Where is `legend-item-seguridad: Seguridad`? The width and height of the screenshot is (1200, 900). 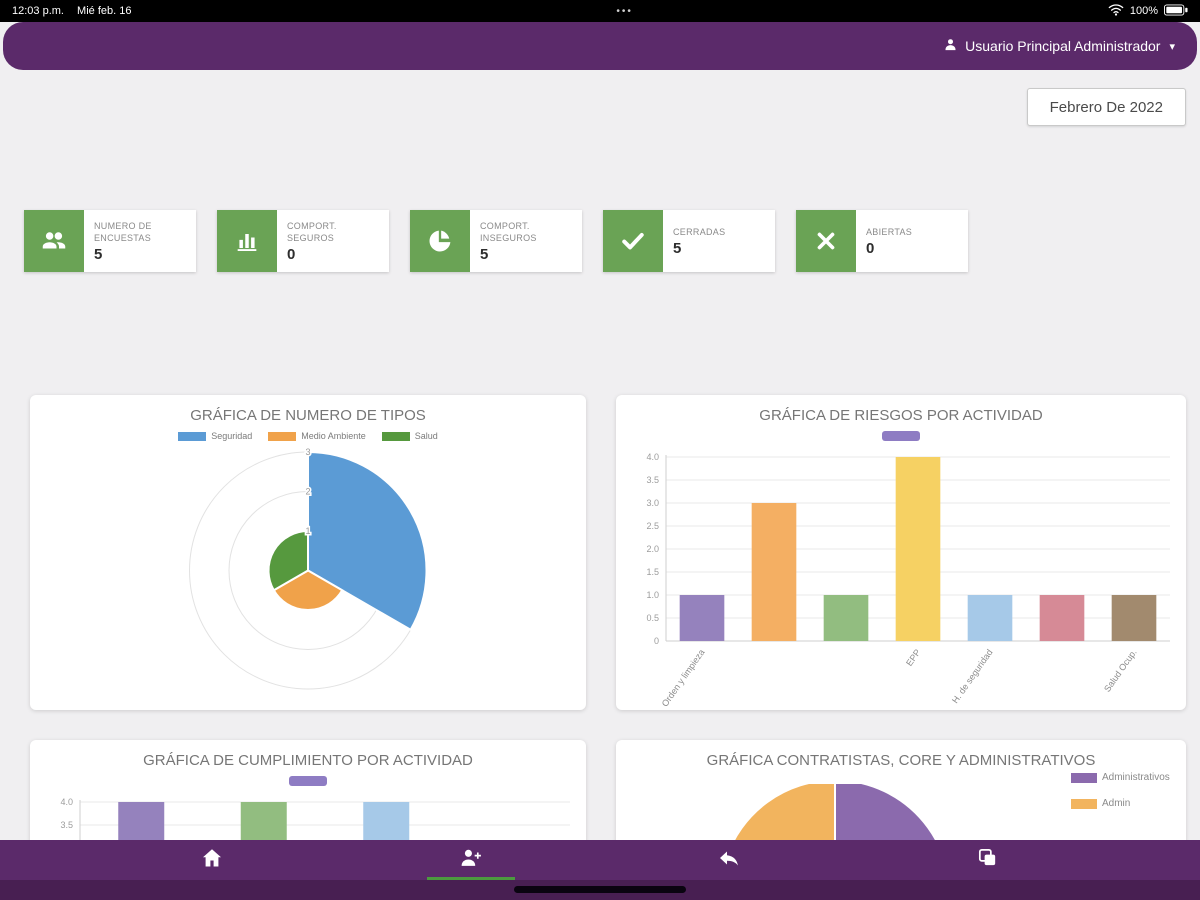 legend-item-seguridad: Seguridad is located at coordinates (215, 436).